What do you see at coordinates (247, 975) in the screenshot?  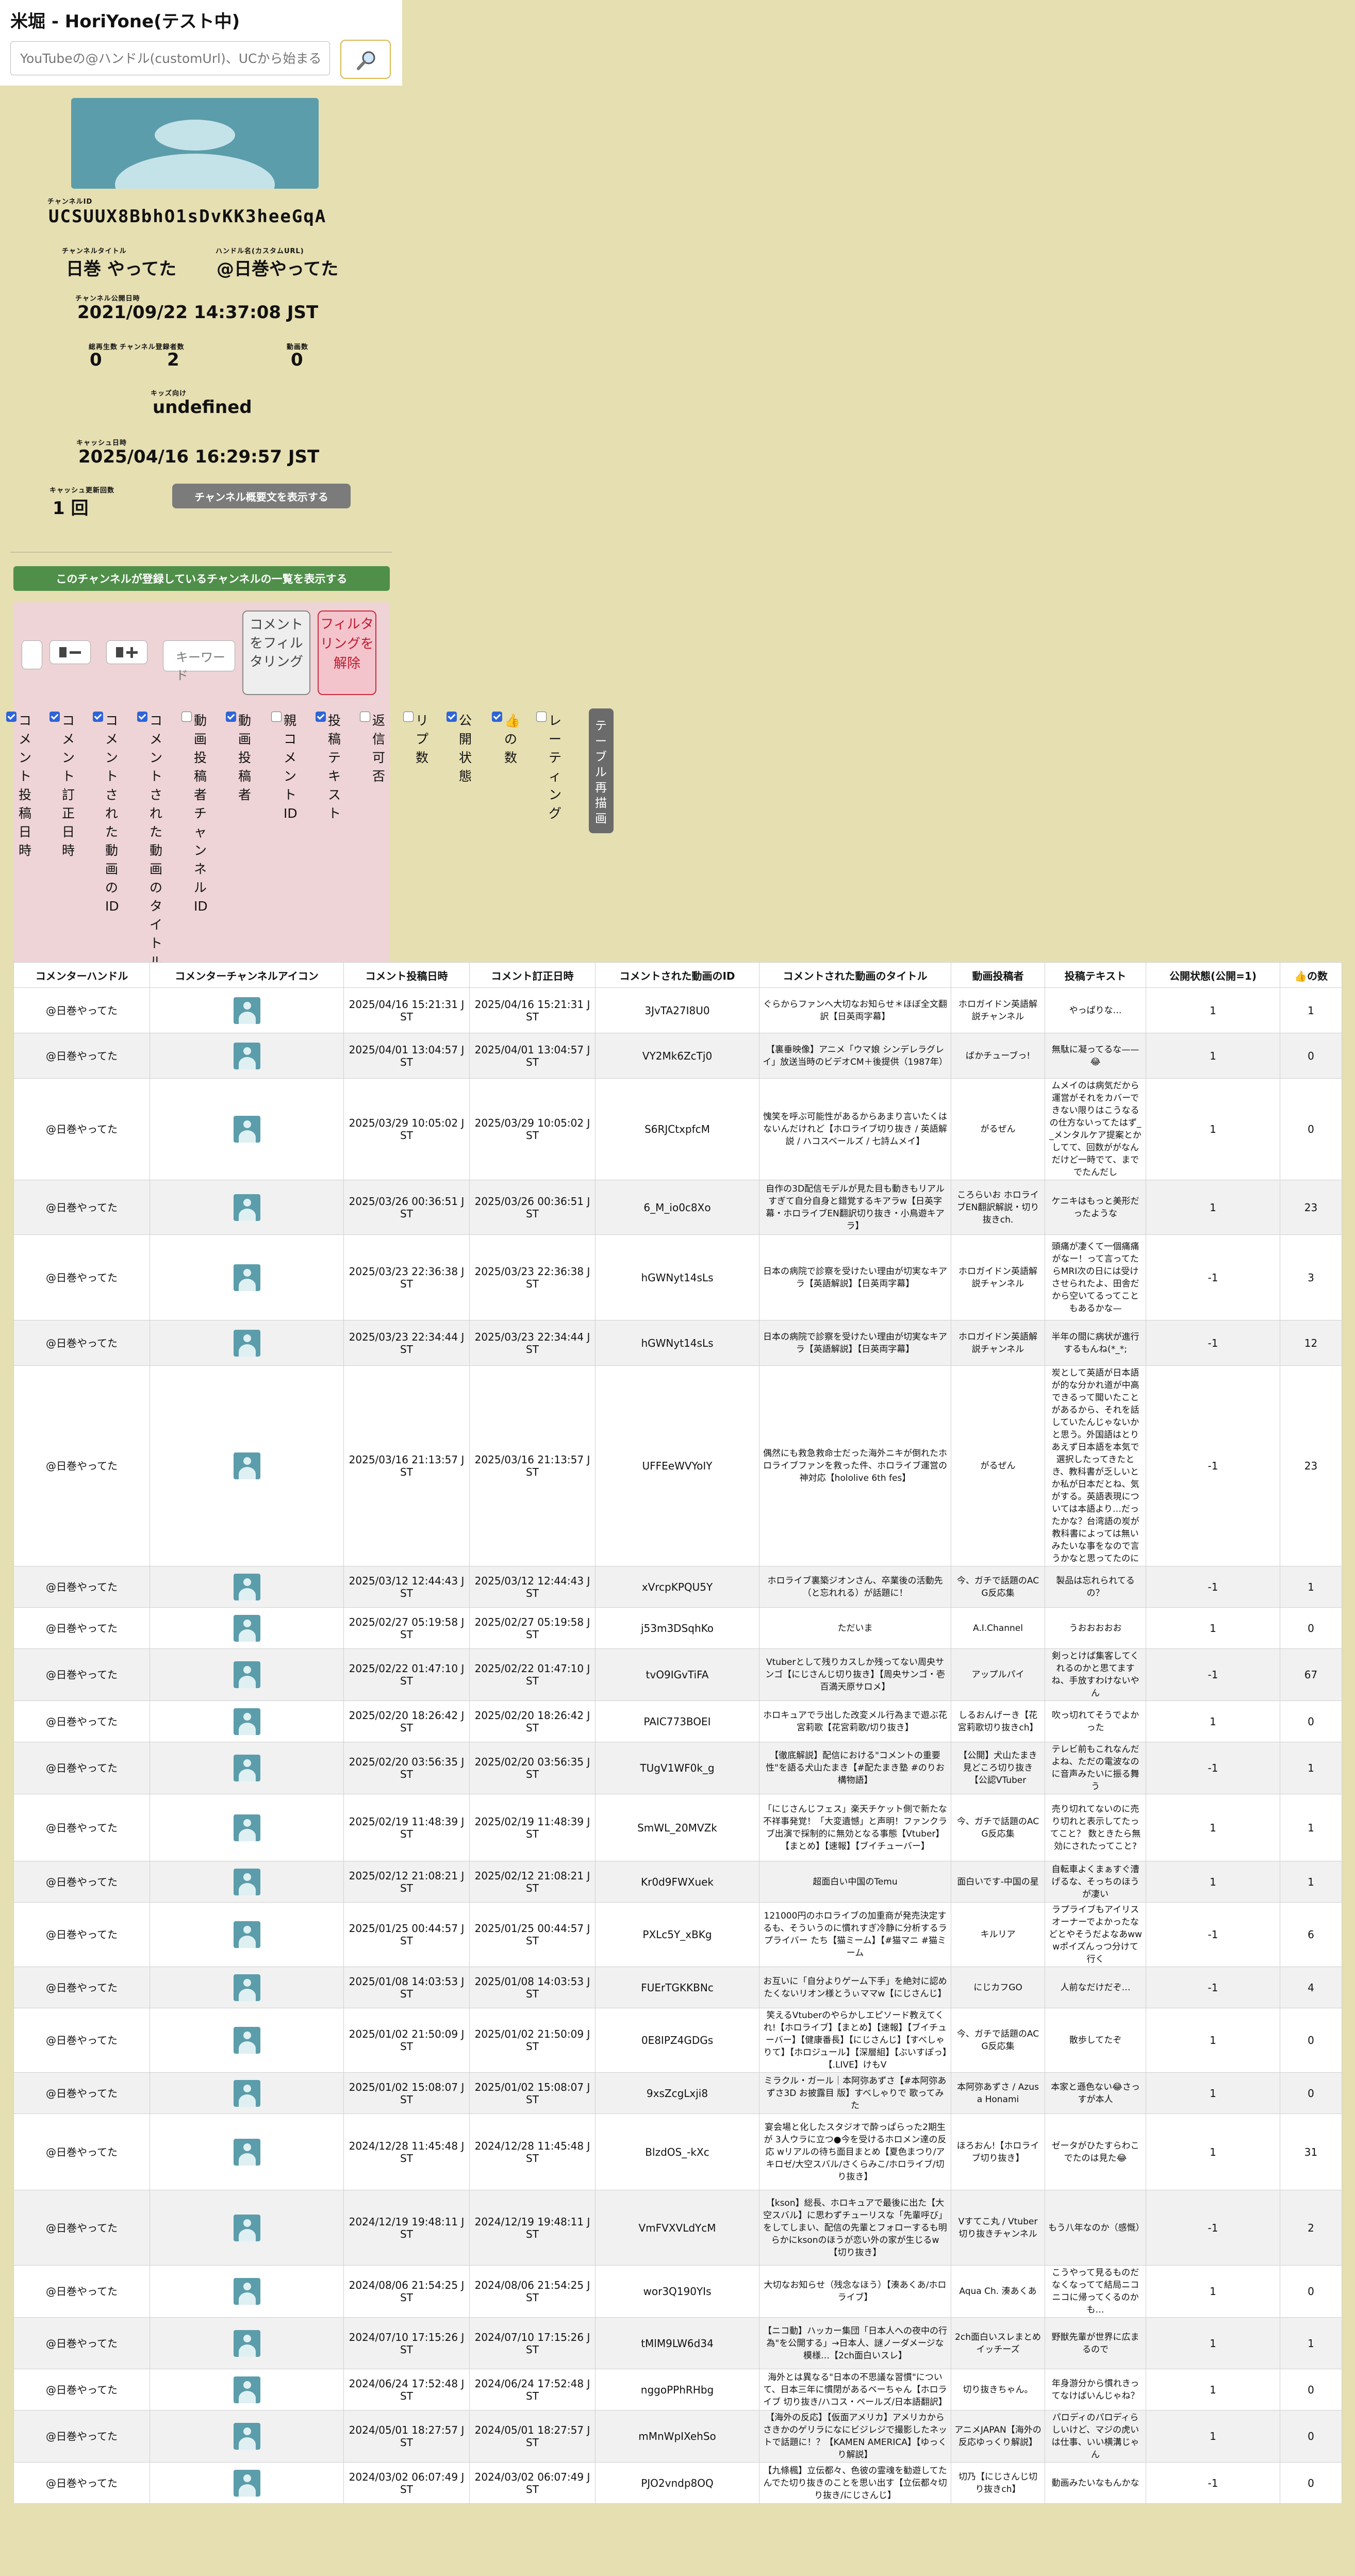 I see `column-header: コメンターチャンネルアイコン` at bounding box center [247, 975].